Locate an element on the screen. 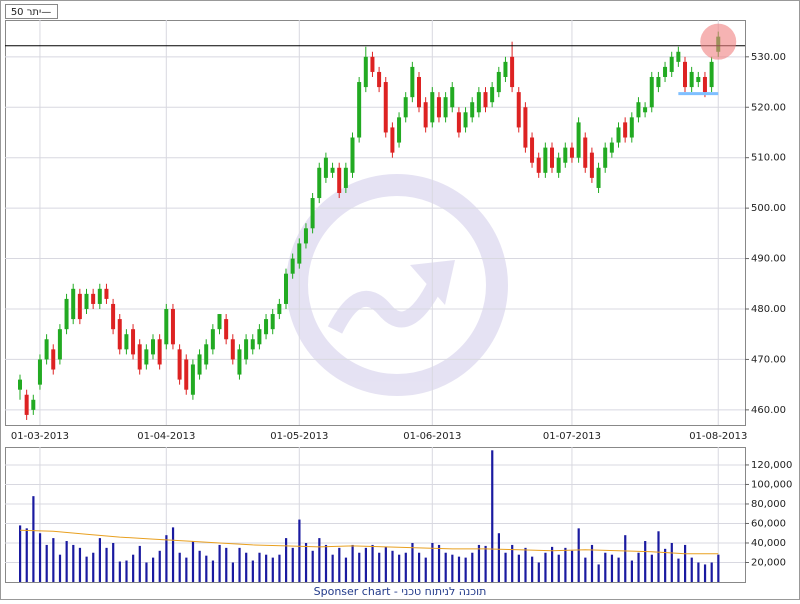 The width and height of the screenshot is (800, 604). footer: Sponser chart - תוכנה לניתוח טכני is located at coordinates (400, 591).